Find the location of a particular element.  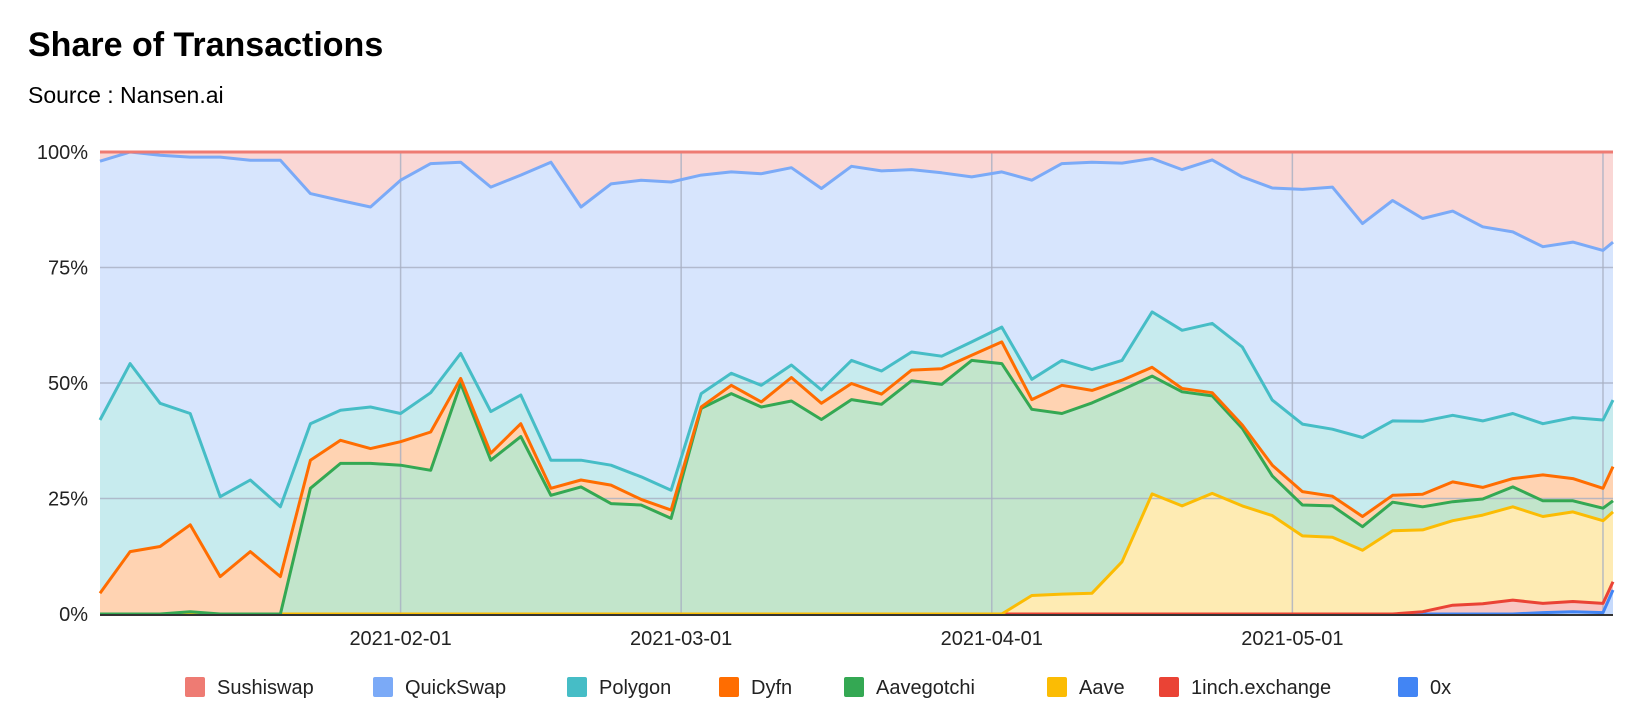

legend-label: 0x is located at coordinates (1440, 688).